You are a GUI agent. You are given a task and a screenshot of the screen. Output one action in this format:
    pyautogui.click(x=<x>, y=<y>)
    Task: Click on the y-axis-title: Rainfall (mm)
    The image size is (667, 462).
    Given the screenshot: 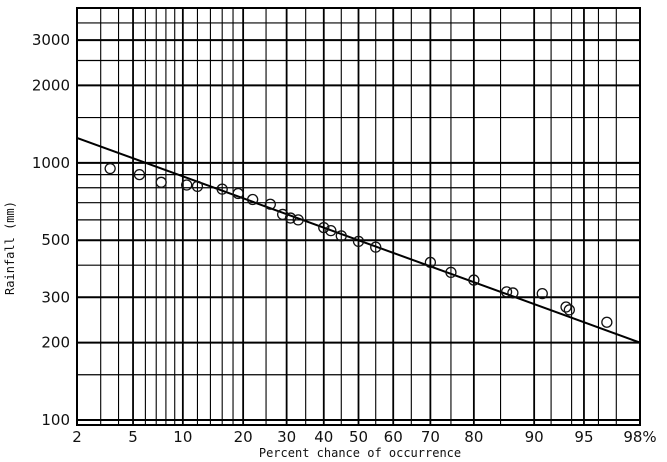 What is the action you would take?
    pyautogui.click(x=10, y=248)
    